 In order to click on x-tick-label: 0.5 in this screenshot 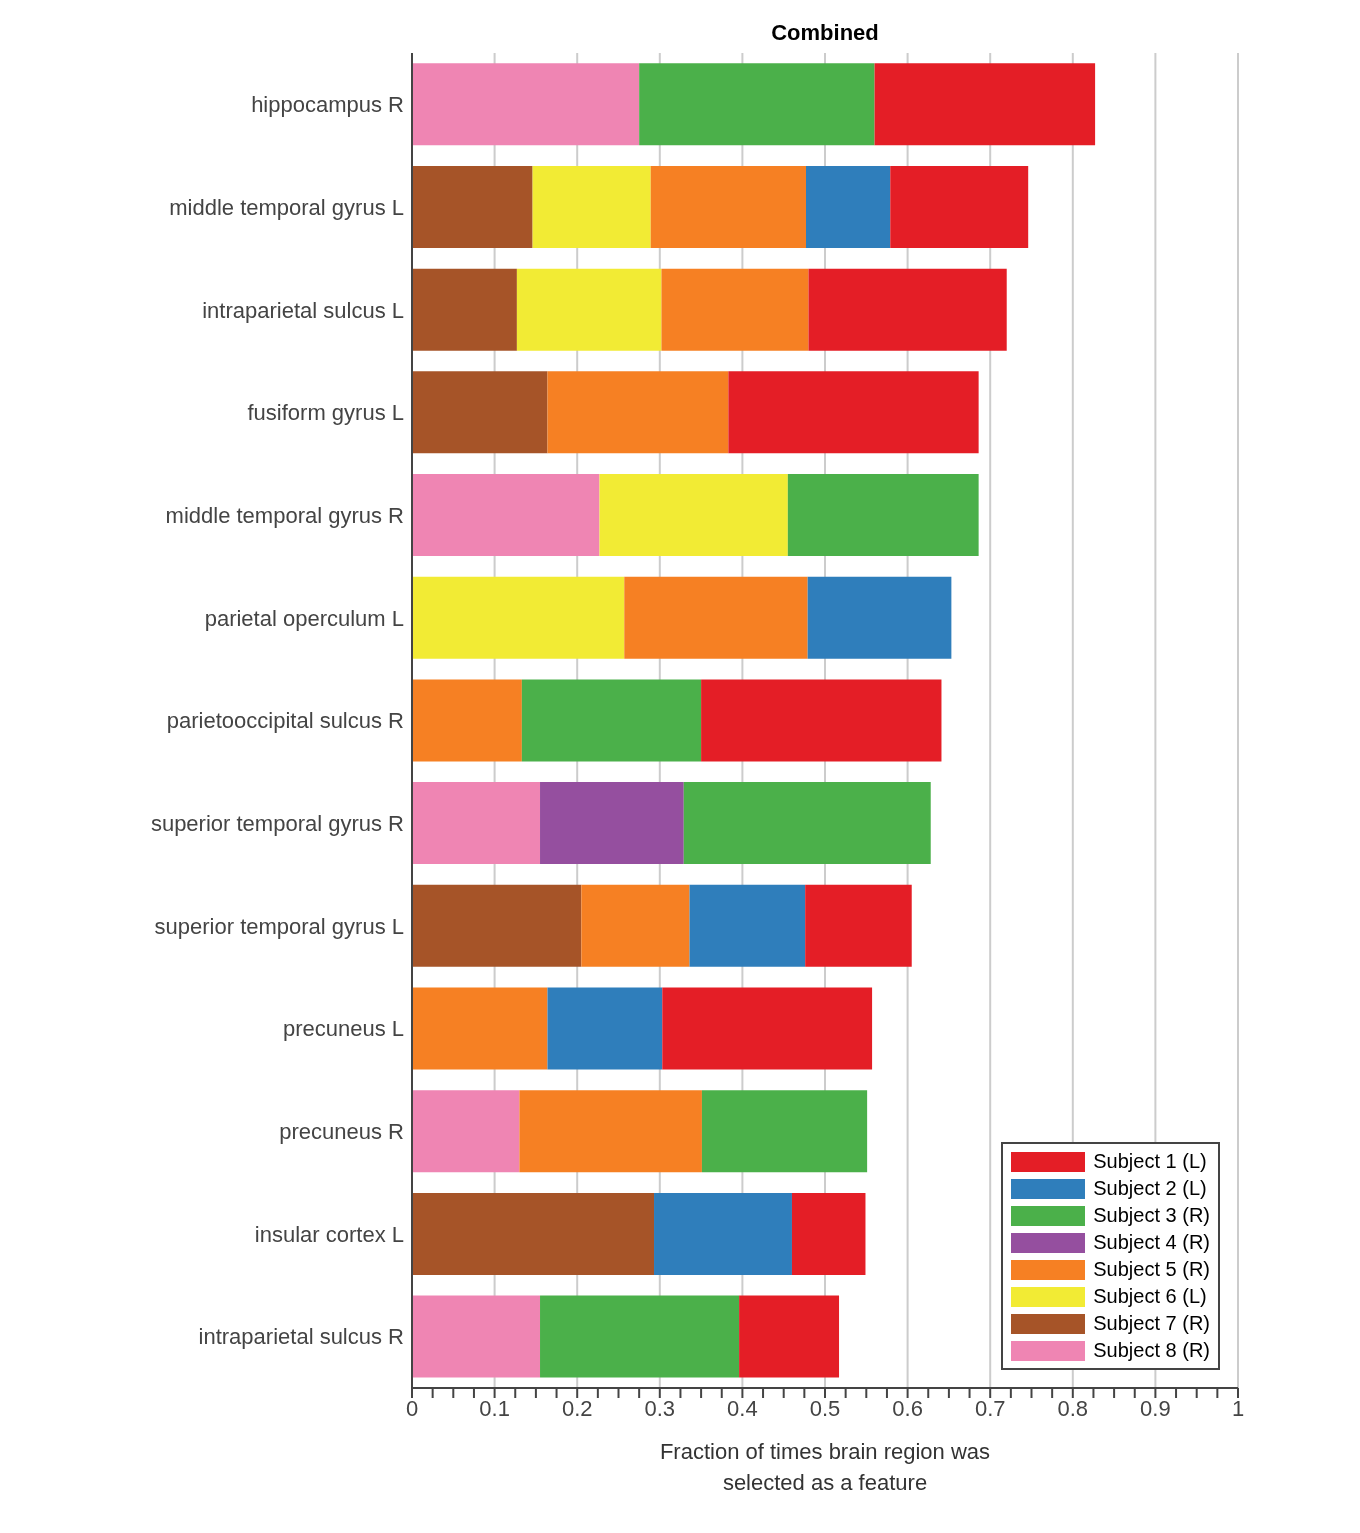, I will do `click(825, 1408)`.